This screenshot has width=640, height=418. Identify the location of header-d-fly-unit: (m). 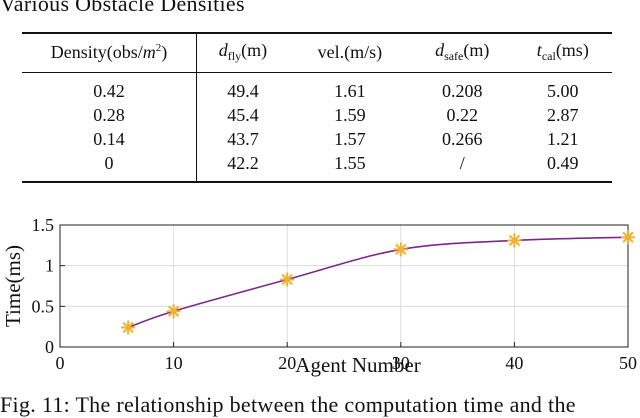
(254, 50).